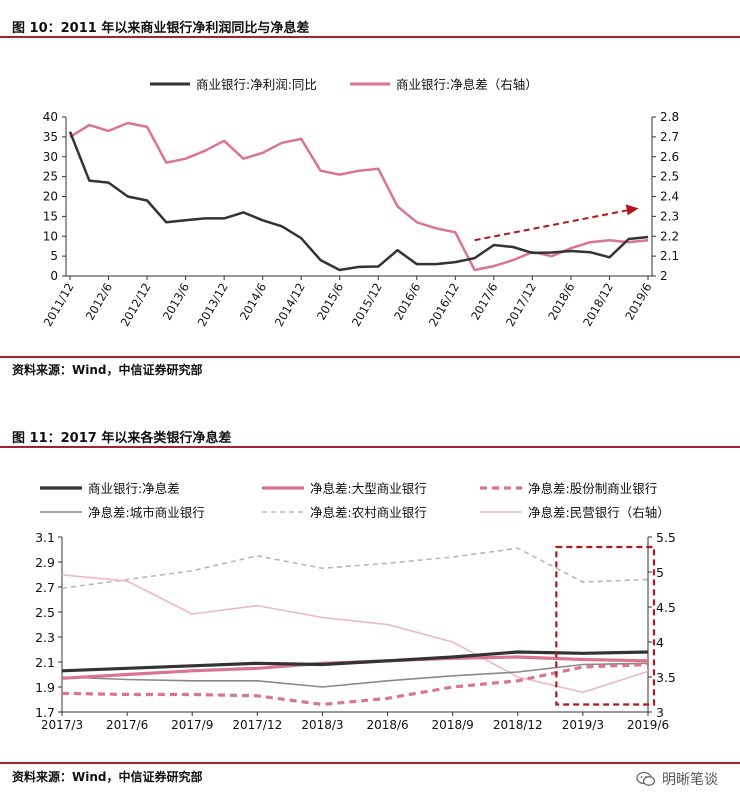 Image resolution: width=740 pixels, height=793 pixels. I want to click on x-tick-label: 2019/3, so click(583, 725).